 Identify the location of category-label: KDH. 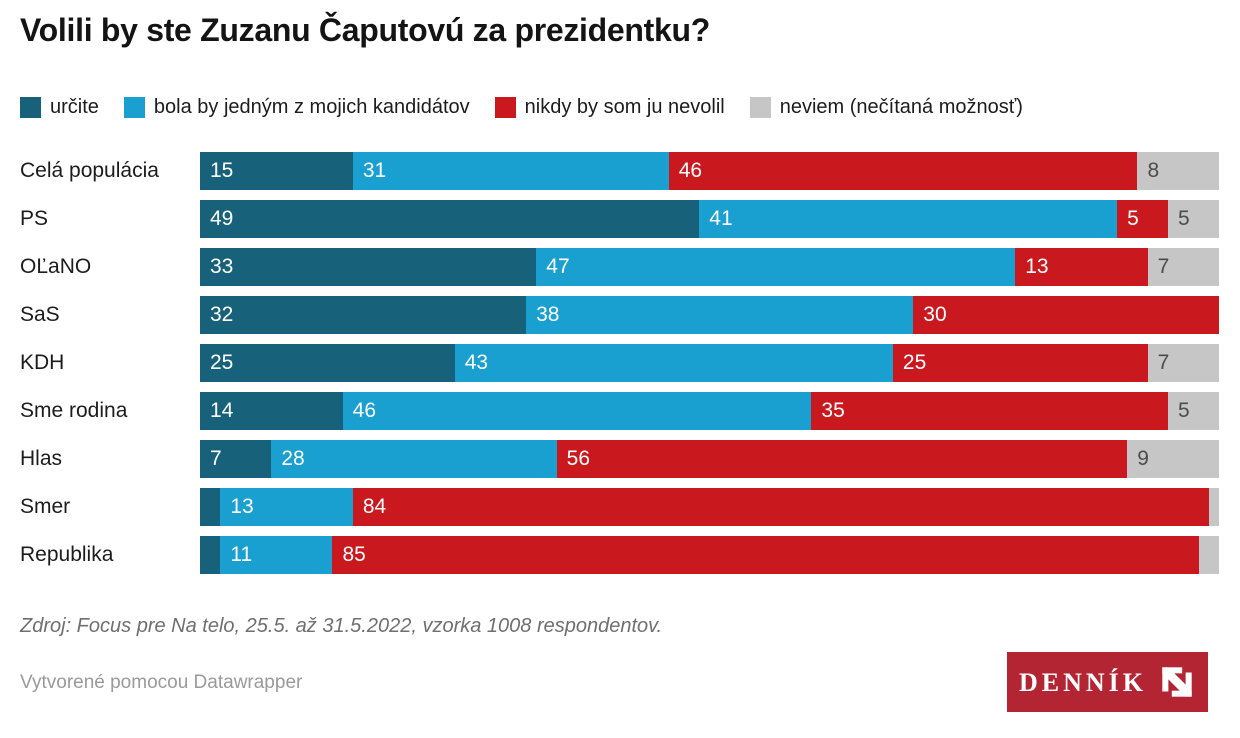
(42, 362).